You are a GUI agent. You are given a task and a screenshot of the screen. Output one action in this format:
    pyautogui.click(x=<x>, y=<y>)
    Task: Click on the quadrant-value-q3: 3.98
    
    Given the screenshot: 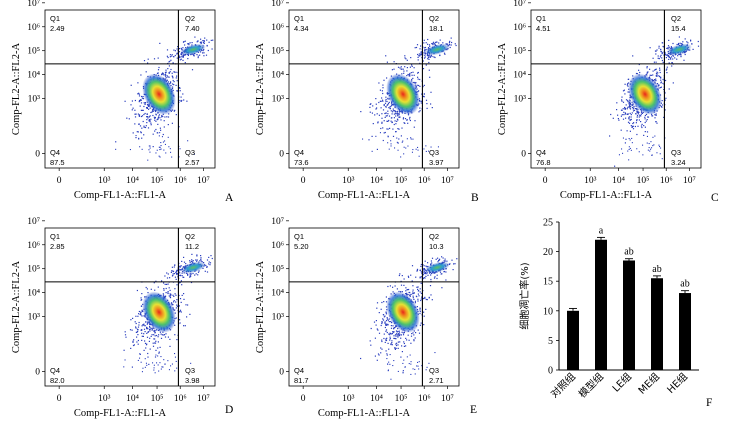 What is the action you would take?
    pyautogui.click(x=192, y=380)
    